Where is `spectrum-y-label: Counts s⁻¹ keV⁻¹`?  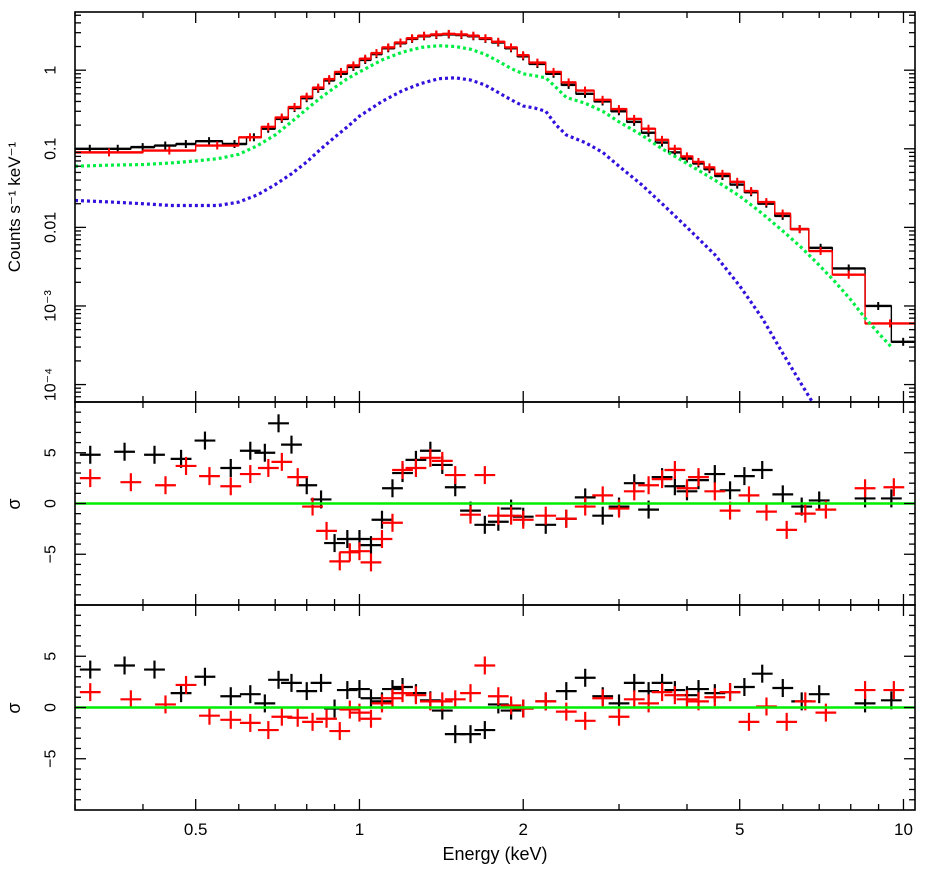 spectrum-y-label: Counts s⁻¹ keV⁻¹ is located at coordinates (14, 206).